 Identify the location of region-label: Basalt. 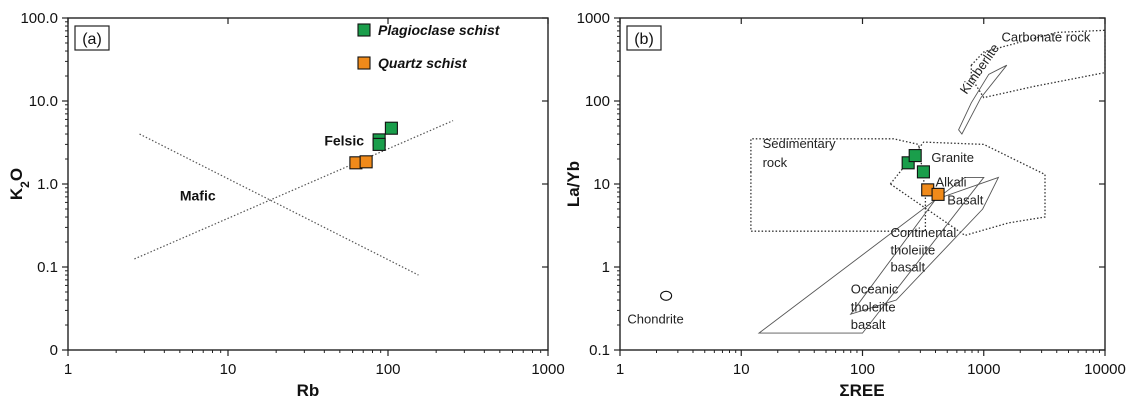
(965, 199).